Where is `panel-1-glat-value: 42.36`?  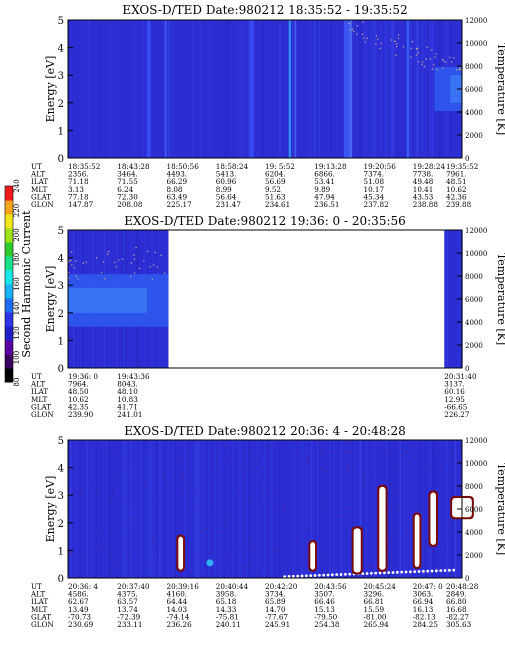 panel-1-glat-value: 42.36 is located at coordinates (456, 196).